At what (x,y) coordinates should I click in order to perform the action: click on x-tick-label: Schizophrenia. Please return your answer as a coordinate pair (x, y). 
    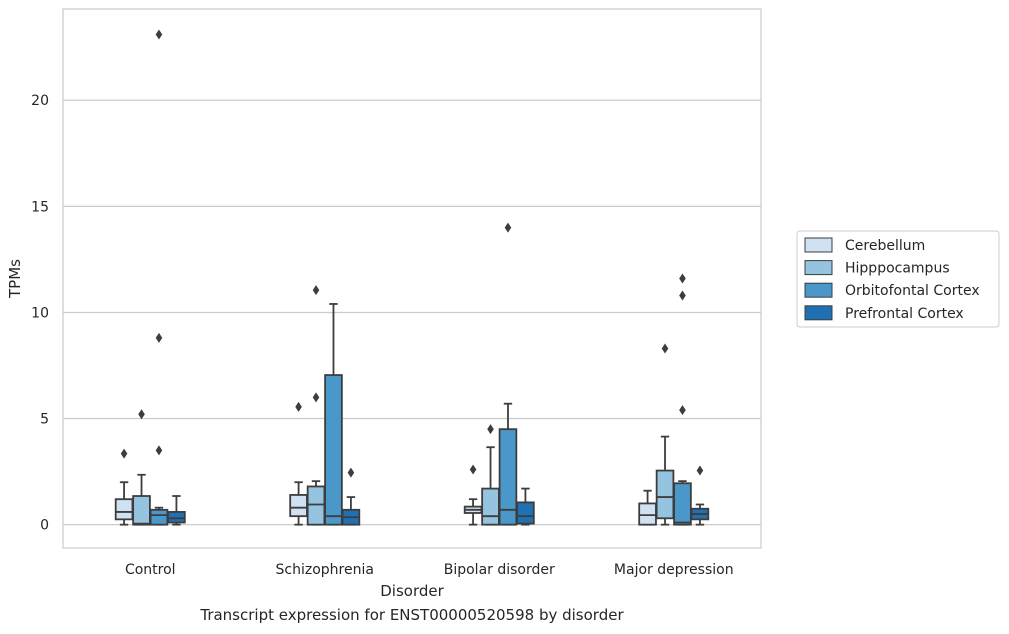
    Looking at the image, I should click on (325, 570).